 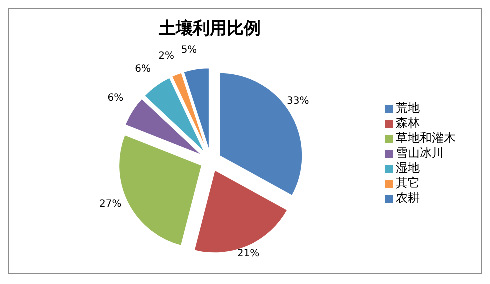 What do you see at coordinates (210, 29) in the screenshot?
I see `chart-title: 土壤利用比例` at bounding box center [210, 29].